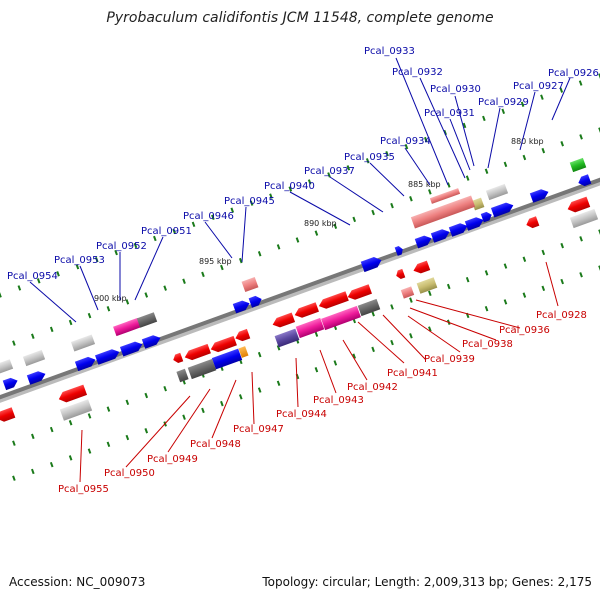 The image size is (600, 600). I want to click on accession-label: Accession: NC_009073, so click(77, 582).